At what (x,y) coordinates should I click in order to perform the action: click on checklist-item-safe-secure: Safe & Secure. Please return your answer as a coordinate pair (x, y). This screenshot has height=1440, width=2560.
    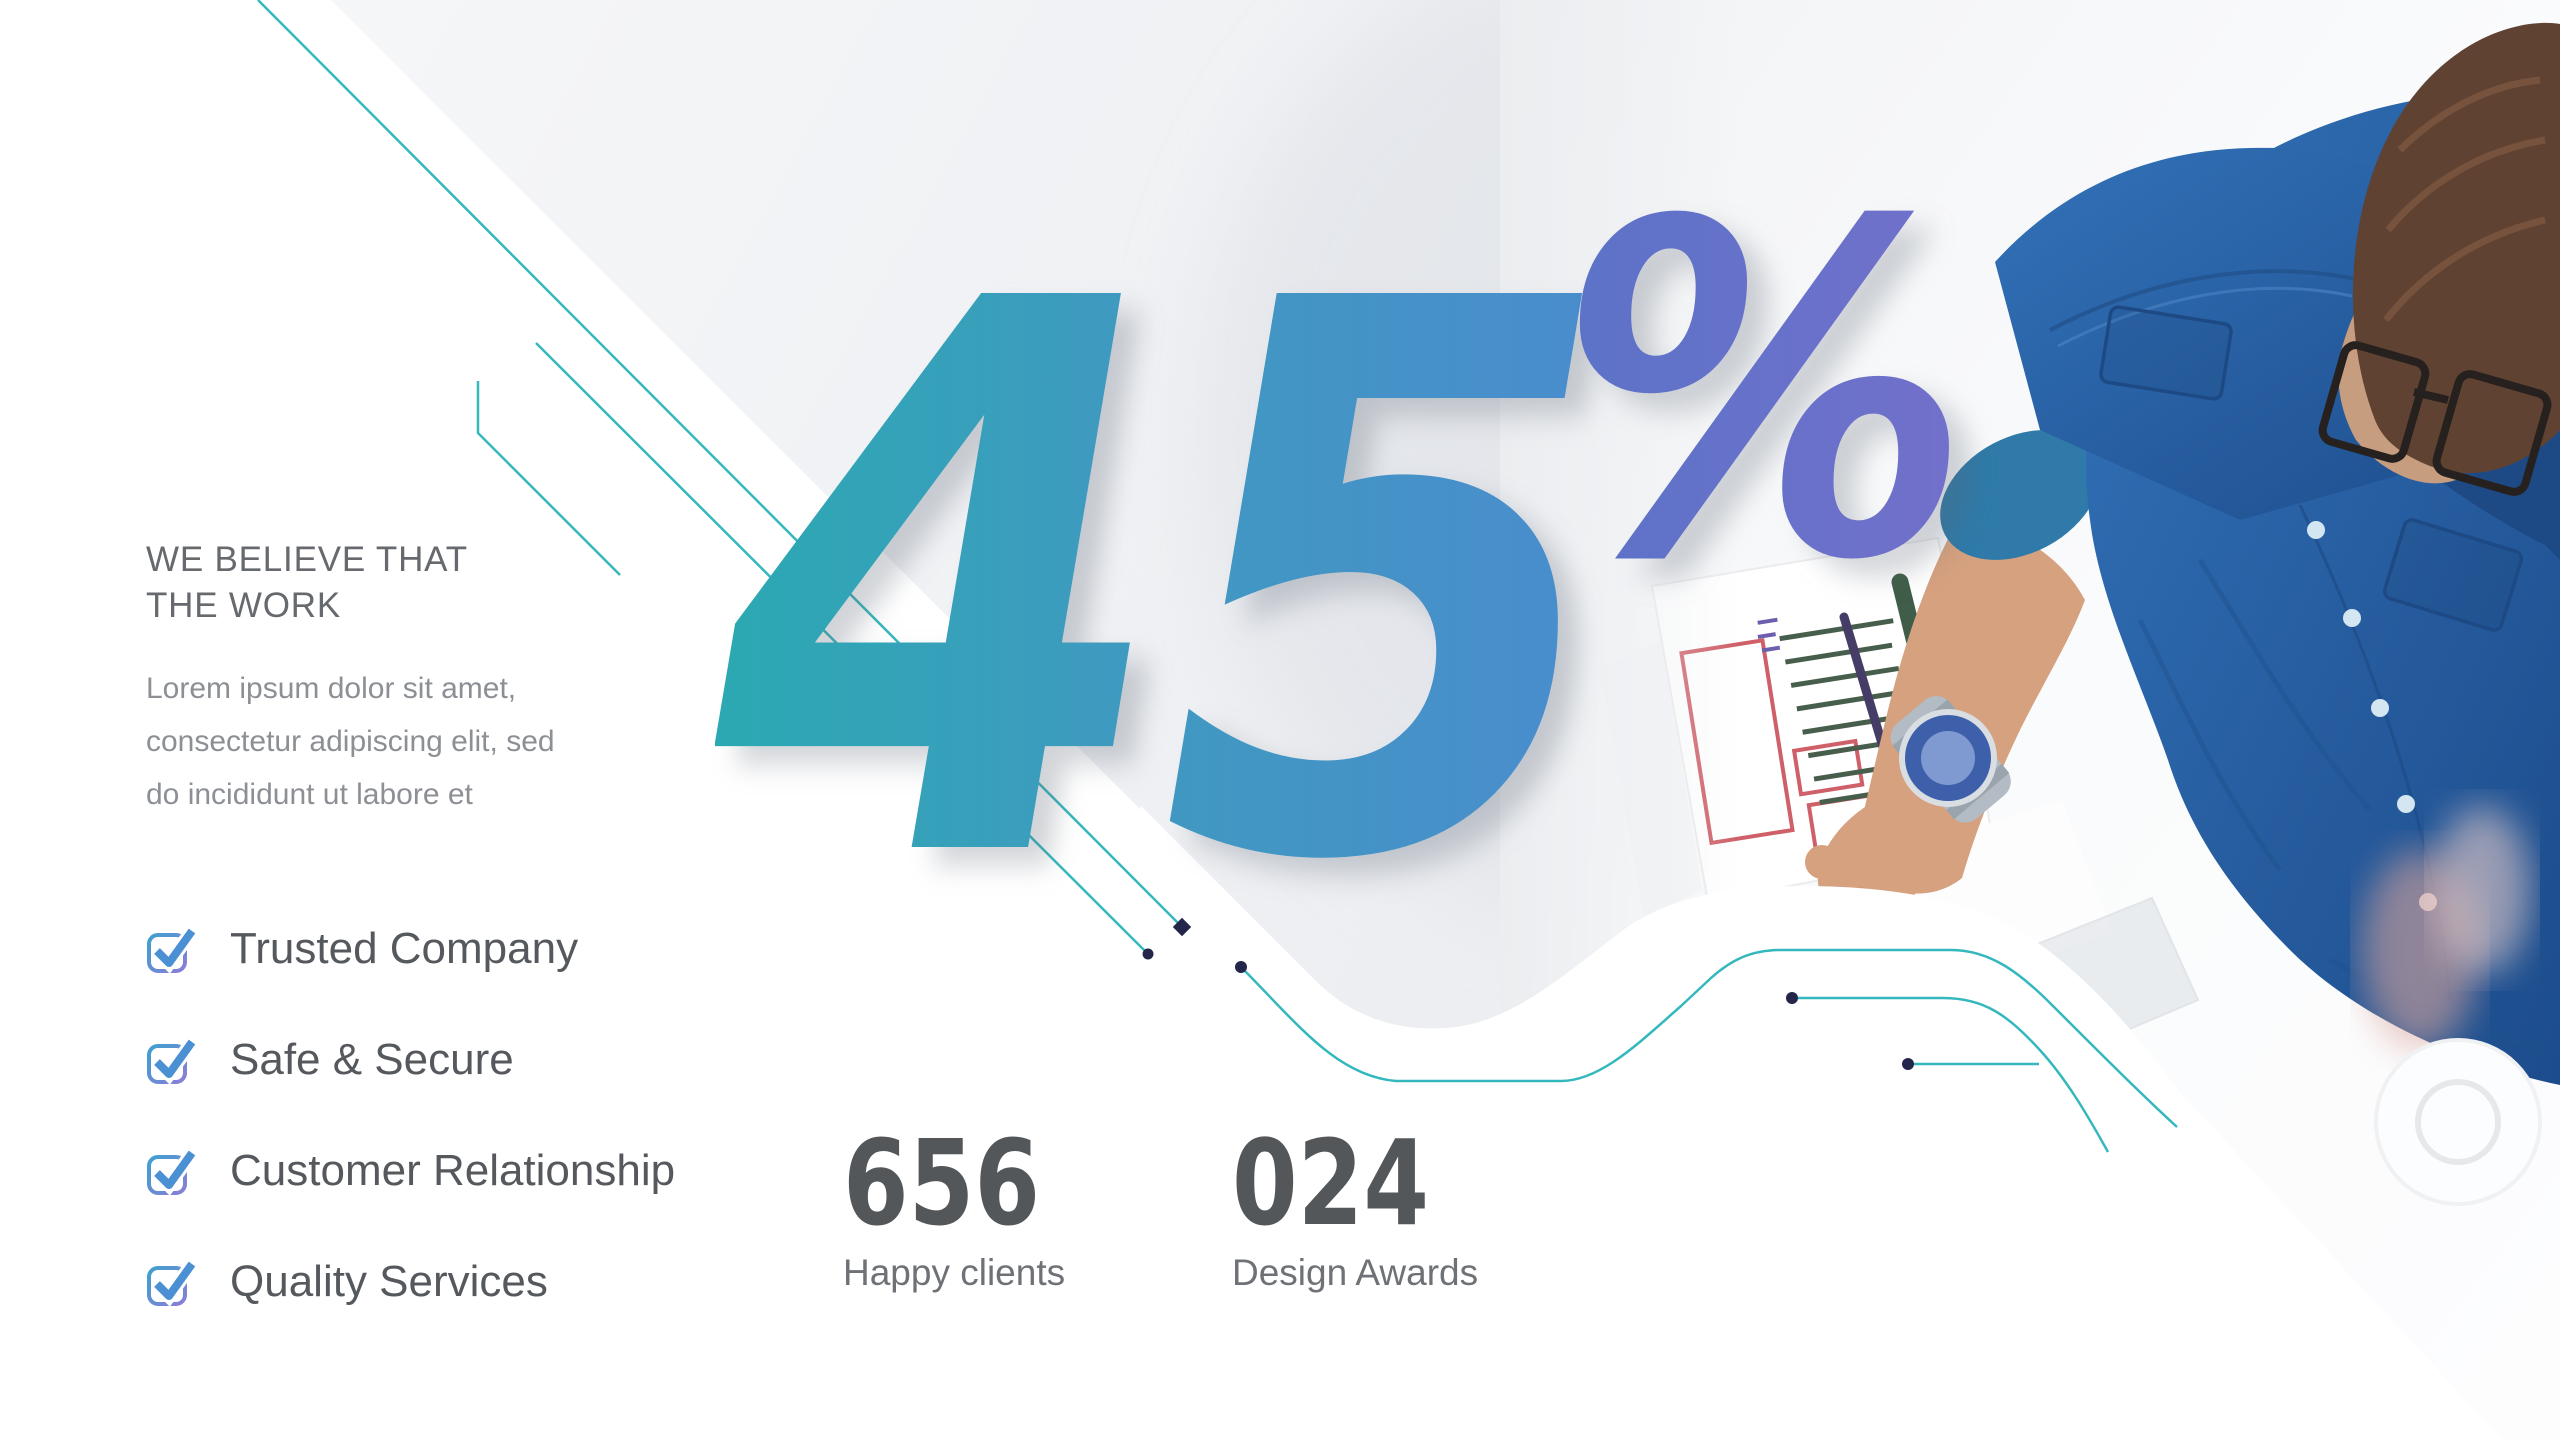
    Looking at the image, I should click on (409, 1060).